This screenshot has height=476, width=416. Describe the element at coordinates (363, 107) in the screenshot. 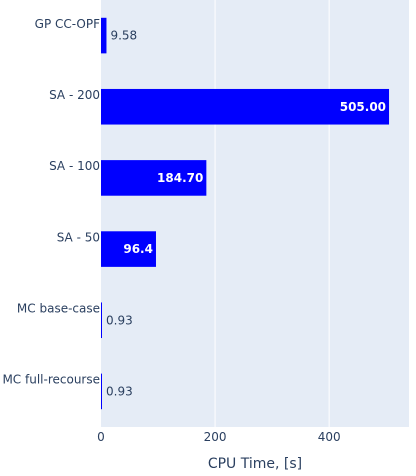

I see `bar-value-label: 505.00` at that location.